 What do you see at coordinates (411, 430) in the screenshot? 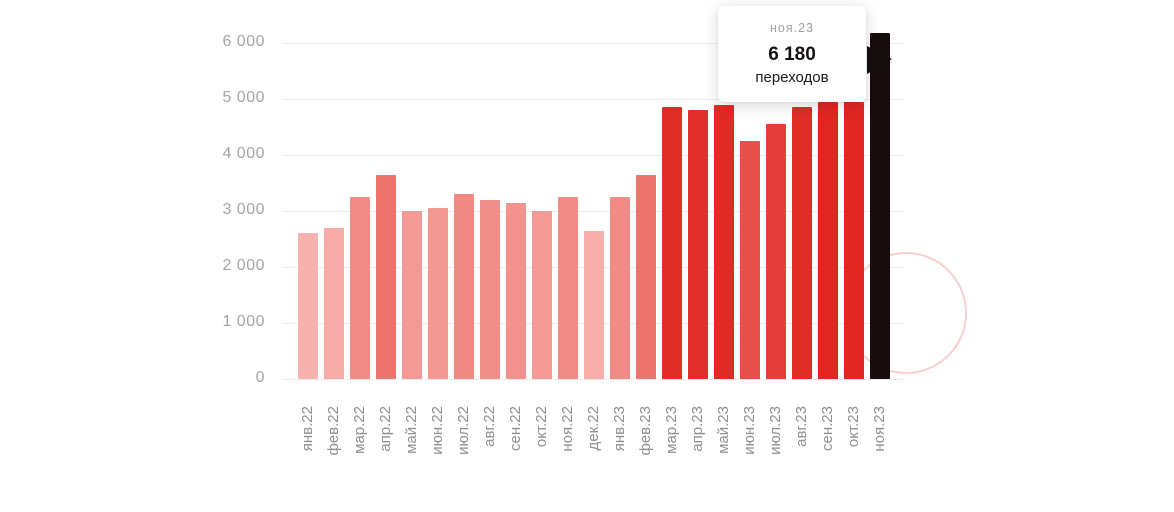
I see `x-axis-label: май.22` at bounding box center [411, 430].